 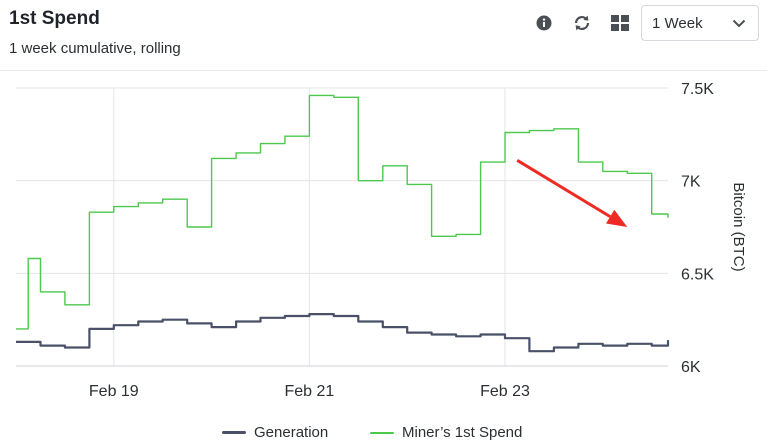 I want to click on x-tick-label: Feb 19, so click(x=114, y=391).